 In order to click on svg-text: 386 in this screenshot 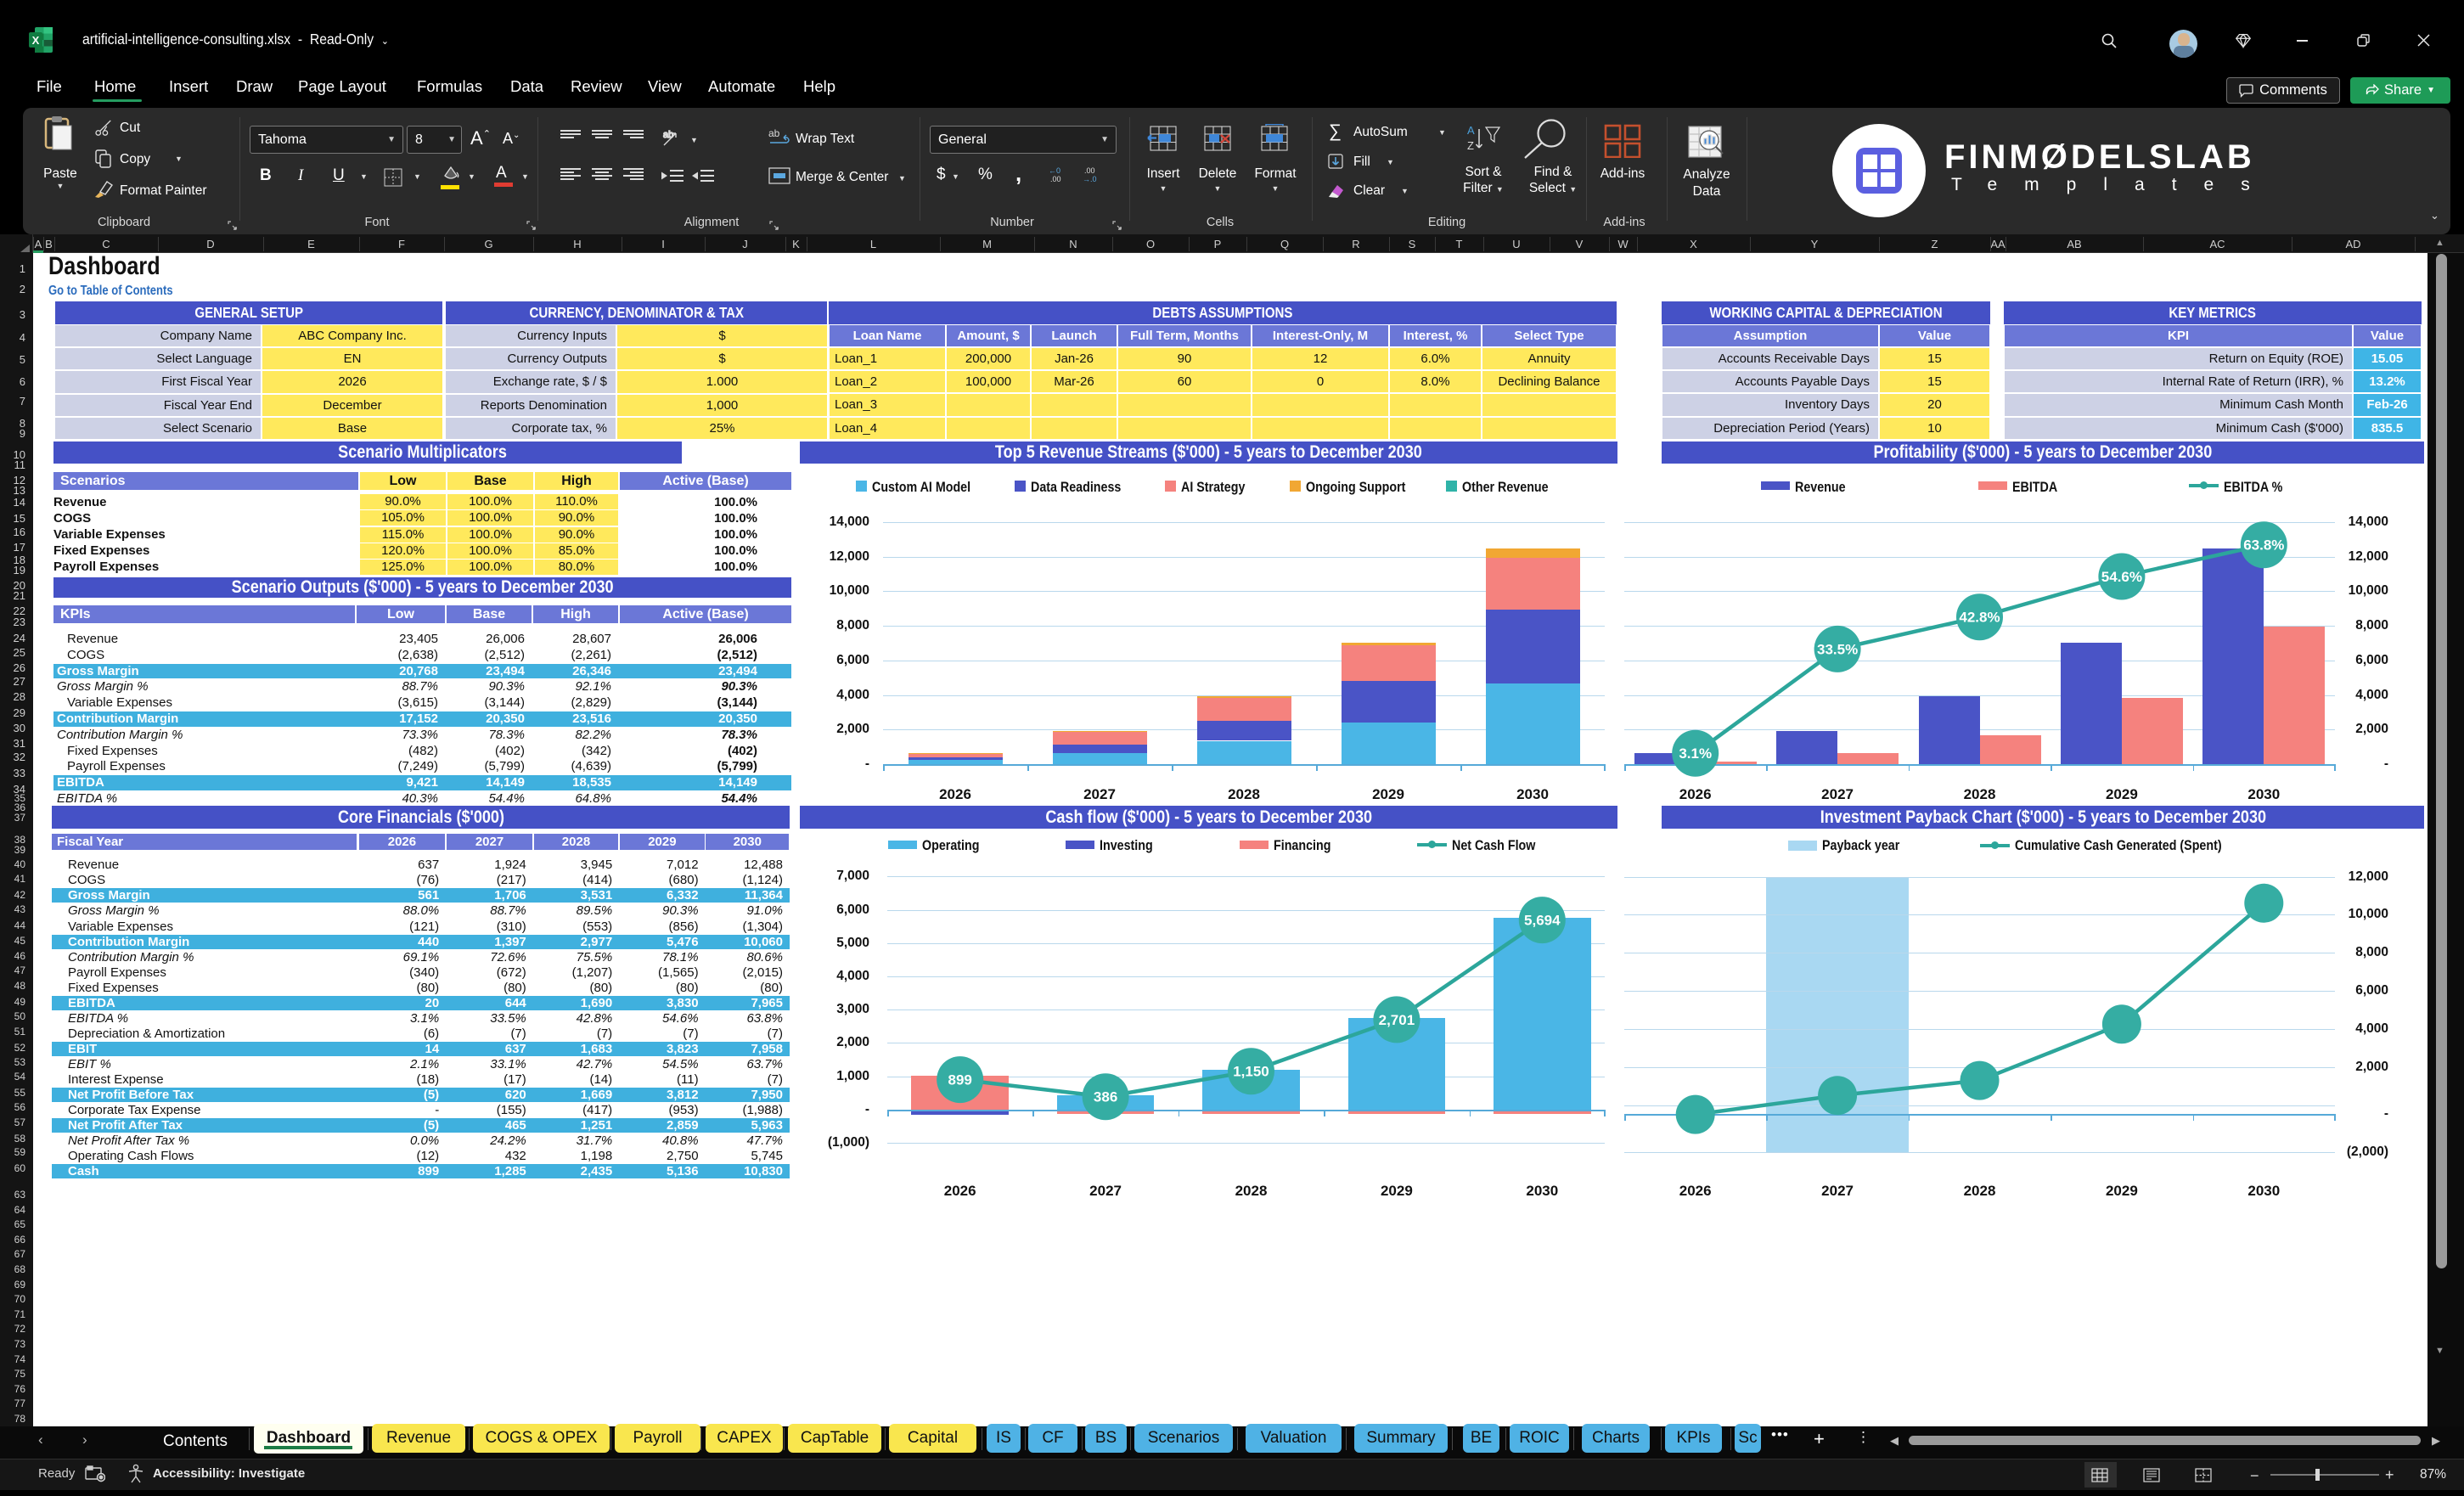, I will do `click(1105, 1097)`.